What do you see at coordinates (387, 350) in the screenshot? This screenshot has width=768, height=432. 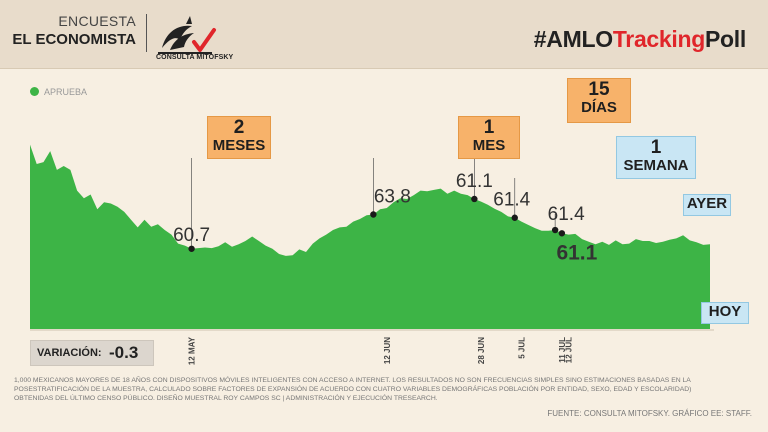 I see `x-tick-label: 12 JUN` at bounding box center [387, 350].